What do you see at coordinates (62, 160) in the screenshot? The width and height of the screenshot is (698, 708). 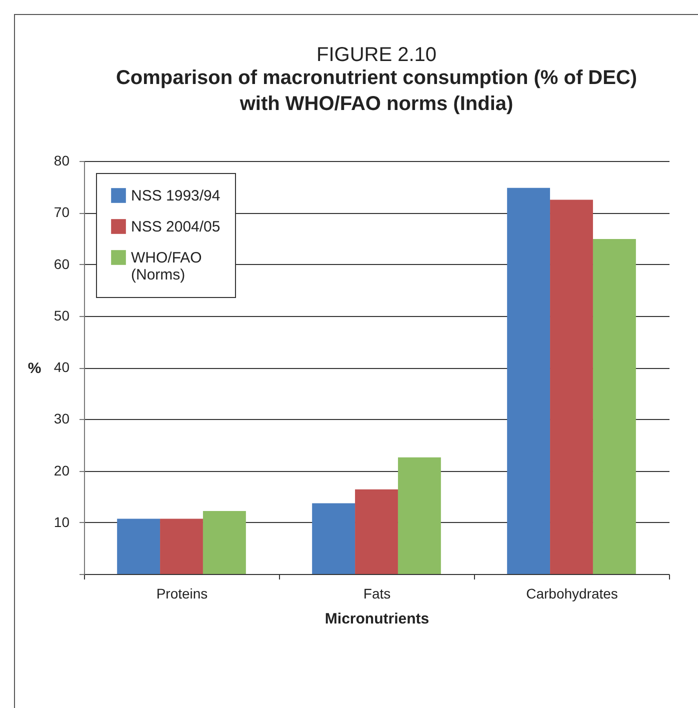 I see `y-tick-label: 80` at bounding box center [62, 160].